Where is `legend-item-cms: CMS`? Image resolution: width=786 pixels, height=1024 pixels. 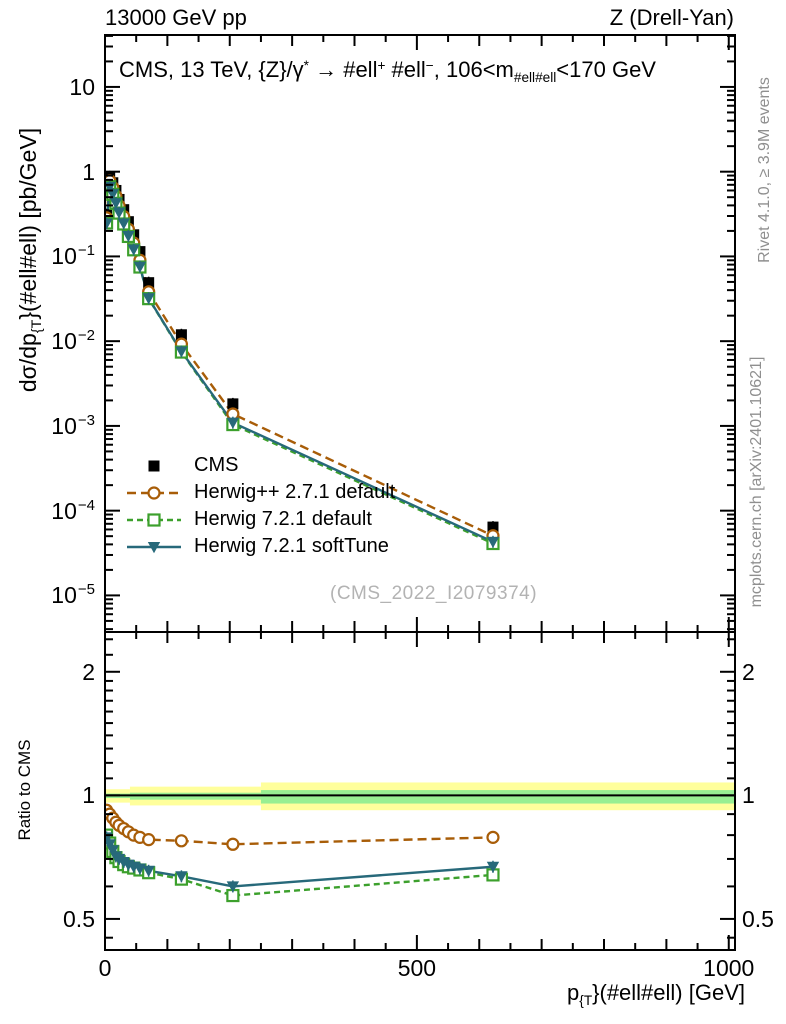 legend-item-cms: CMS is located at coordinates (260, 465).